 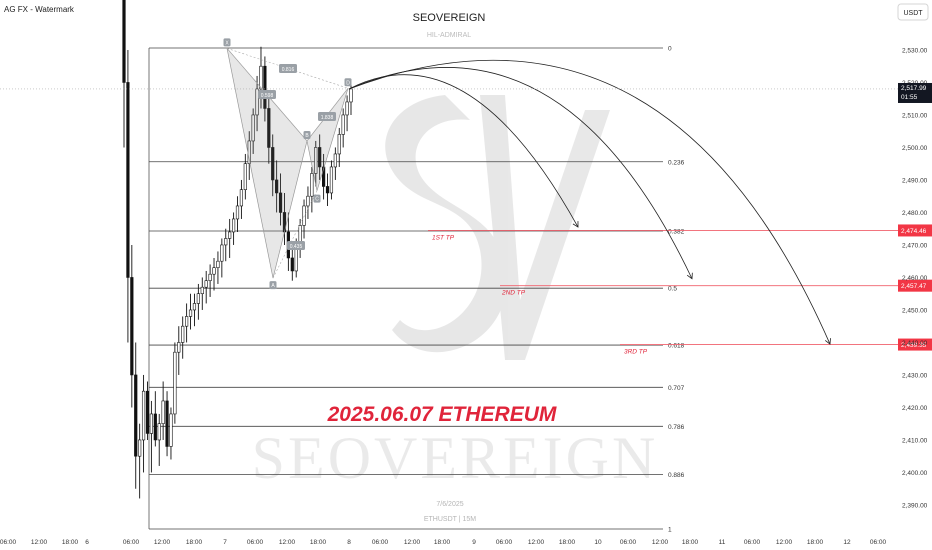 I want to click on arrow-head-icon, so click(x=828, y=341).